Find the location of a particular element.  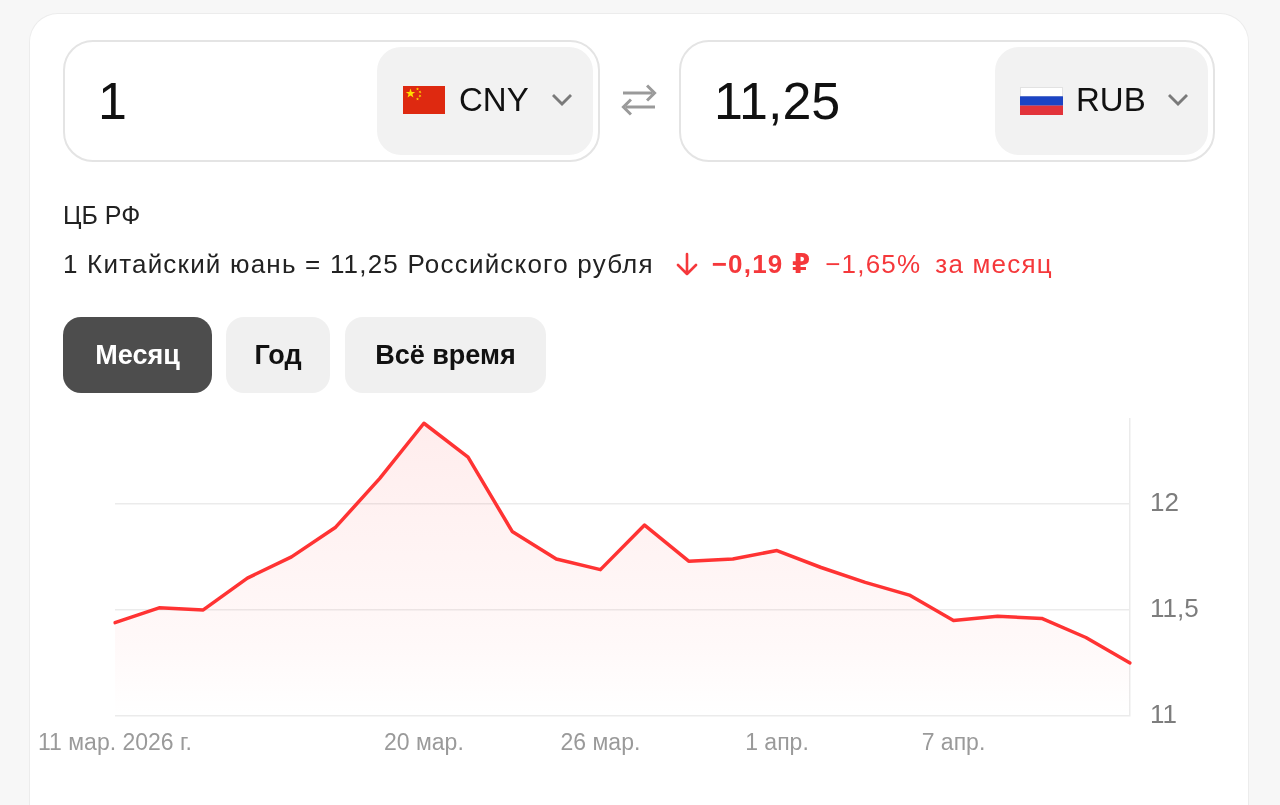

x-tick-label: 1 апр. is located at coordinates (777, 742).